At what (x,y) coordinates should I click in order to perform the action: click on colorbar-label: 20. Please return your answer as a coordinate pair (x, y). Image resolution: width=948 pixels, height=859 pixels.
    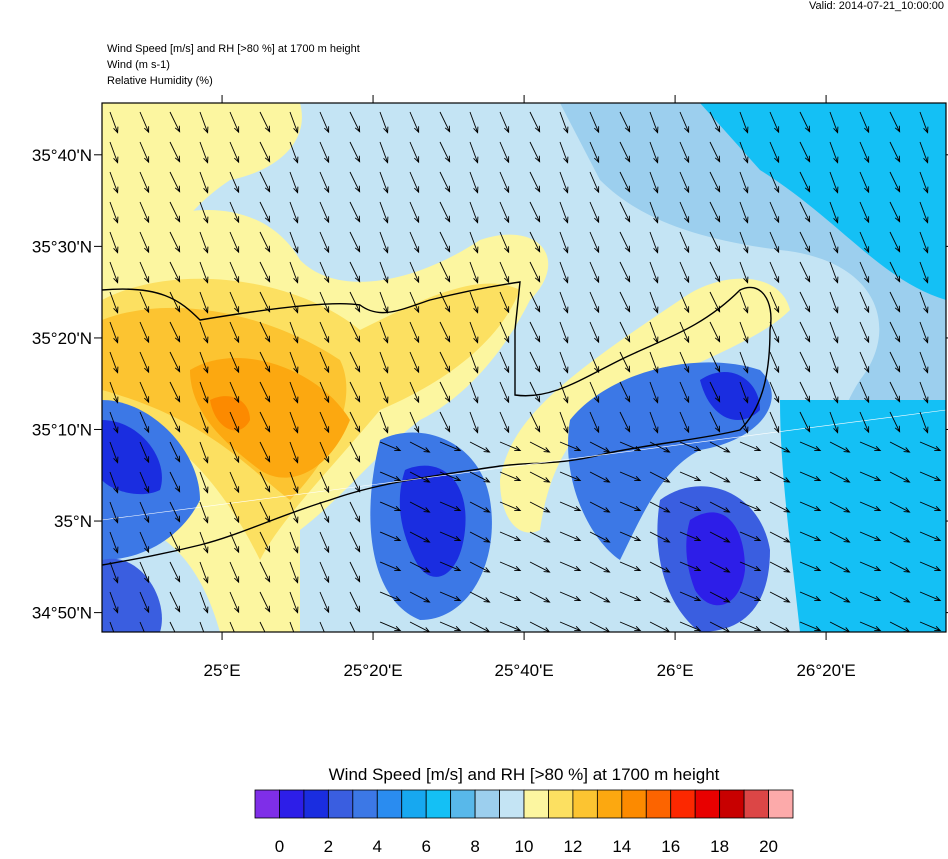
    Looking at the image, I should click on (768, 845).